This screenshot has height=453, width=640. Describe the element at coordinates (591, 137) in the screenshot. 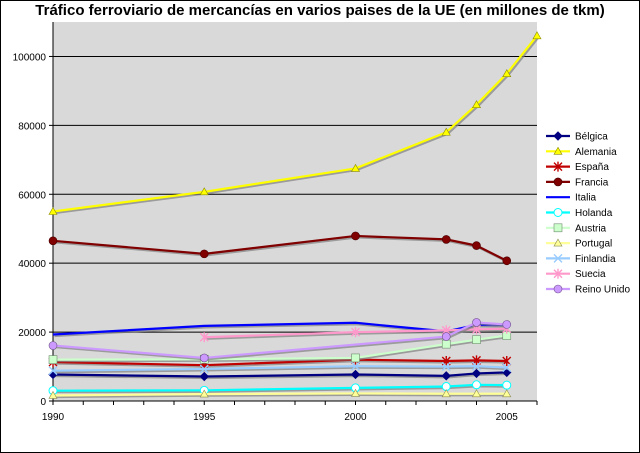

I see `legend-label: Bélgica` at that location.